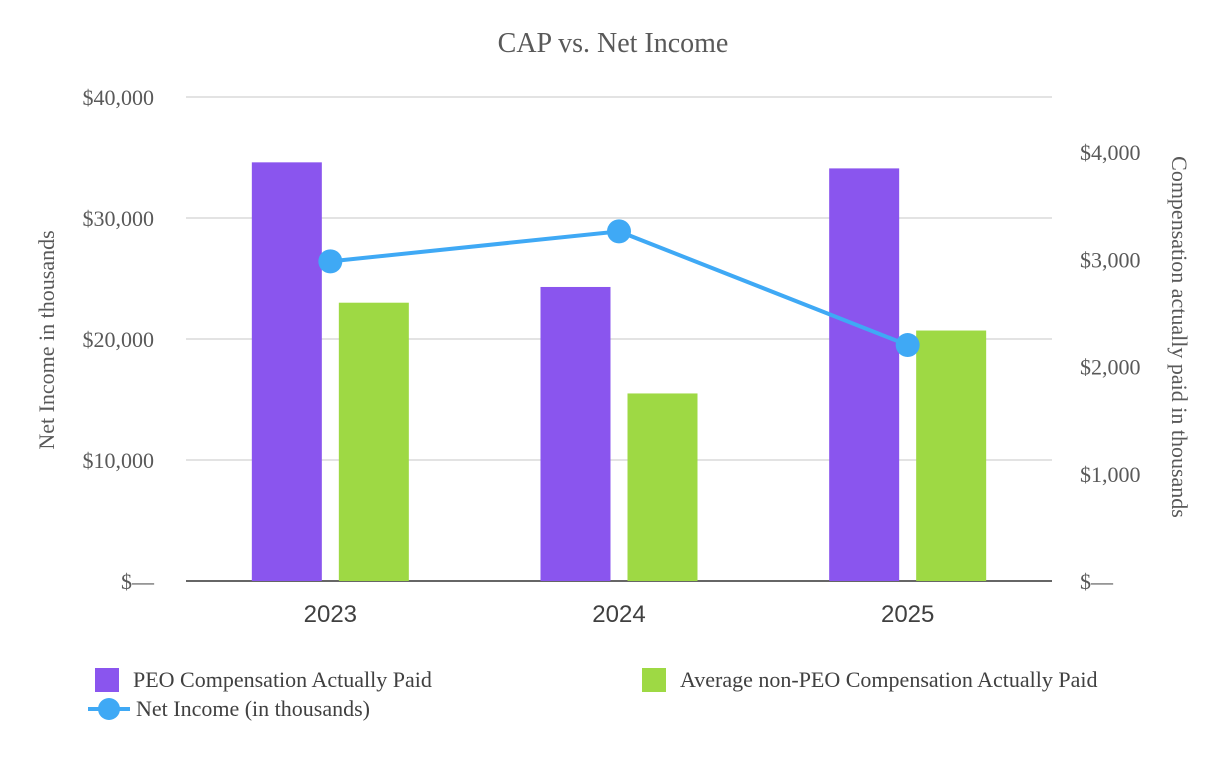 The height and width of the screenshot is (760, 1226). Describe the element at coordinates (138, 581) in the screenshot. I see `left-tick-label: $—` at that location.